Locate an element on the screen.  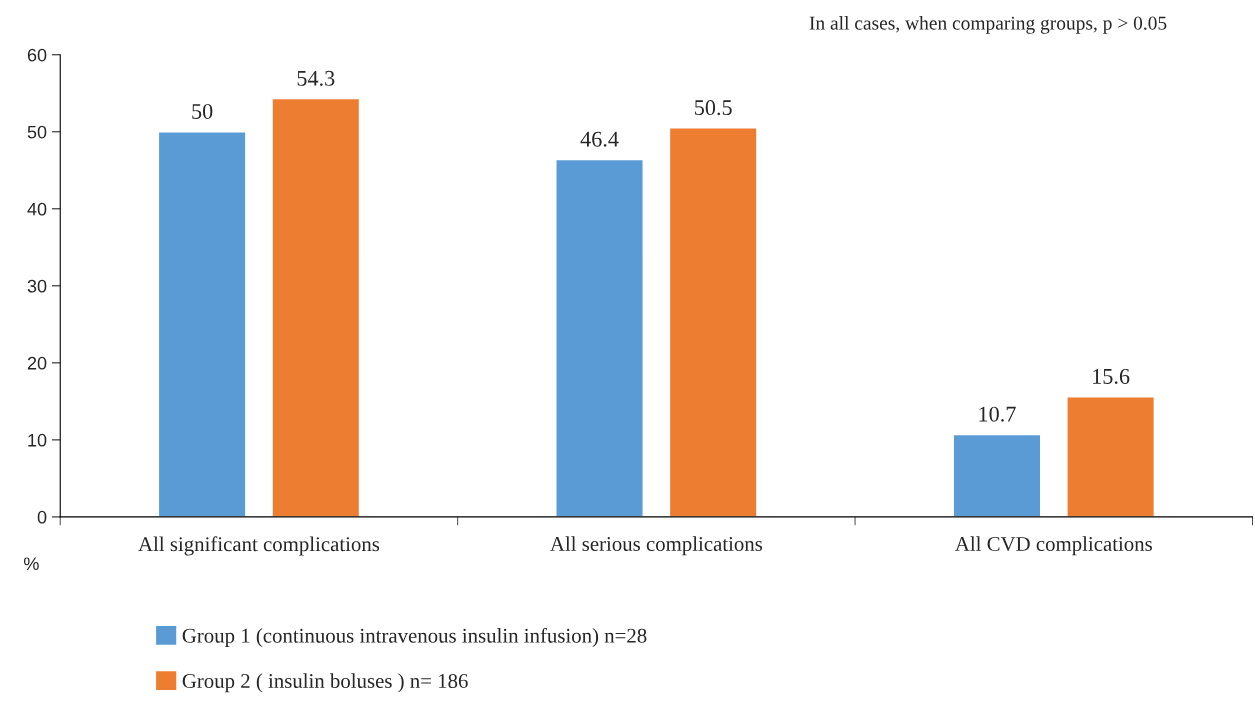
data-label: 54.3 is located at coordinates (316, 78).